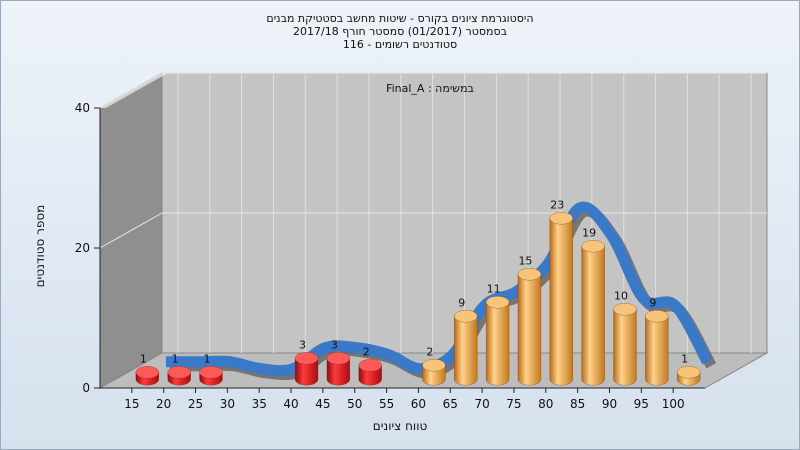  Describe the element at coordinates (641, 404) in the screenshot. I see `x-tick-label-95: 95` at that location.